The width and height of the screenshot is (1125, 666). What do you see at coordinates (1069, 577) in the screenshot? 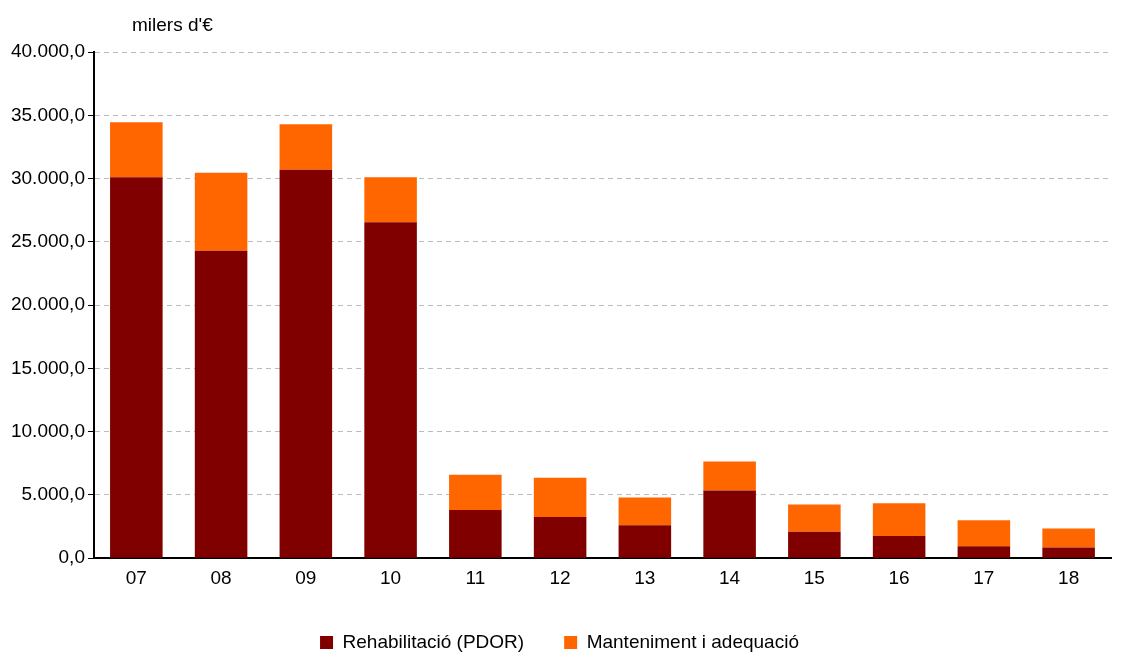
I see `x-tick-label: 18` at bounding box center [1069, 577].